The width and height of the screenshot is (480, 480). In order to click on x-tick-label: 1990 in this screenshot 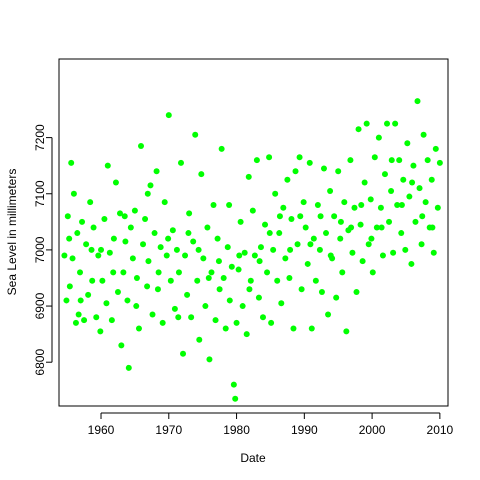, I will do `click(304, 430)`.